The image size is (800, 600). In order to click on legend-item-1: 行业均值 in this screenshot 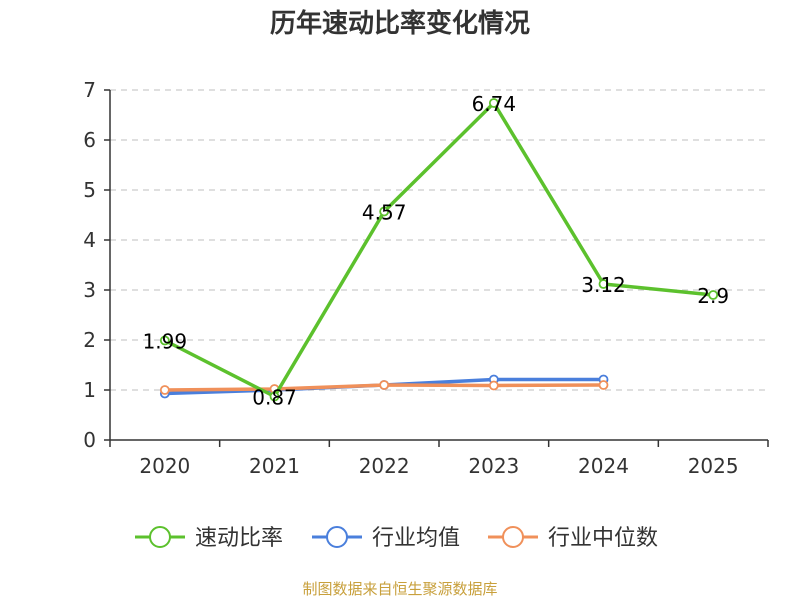, I will do `click(386, 538)`.